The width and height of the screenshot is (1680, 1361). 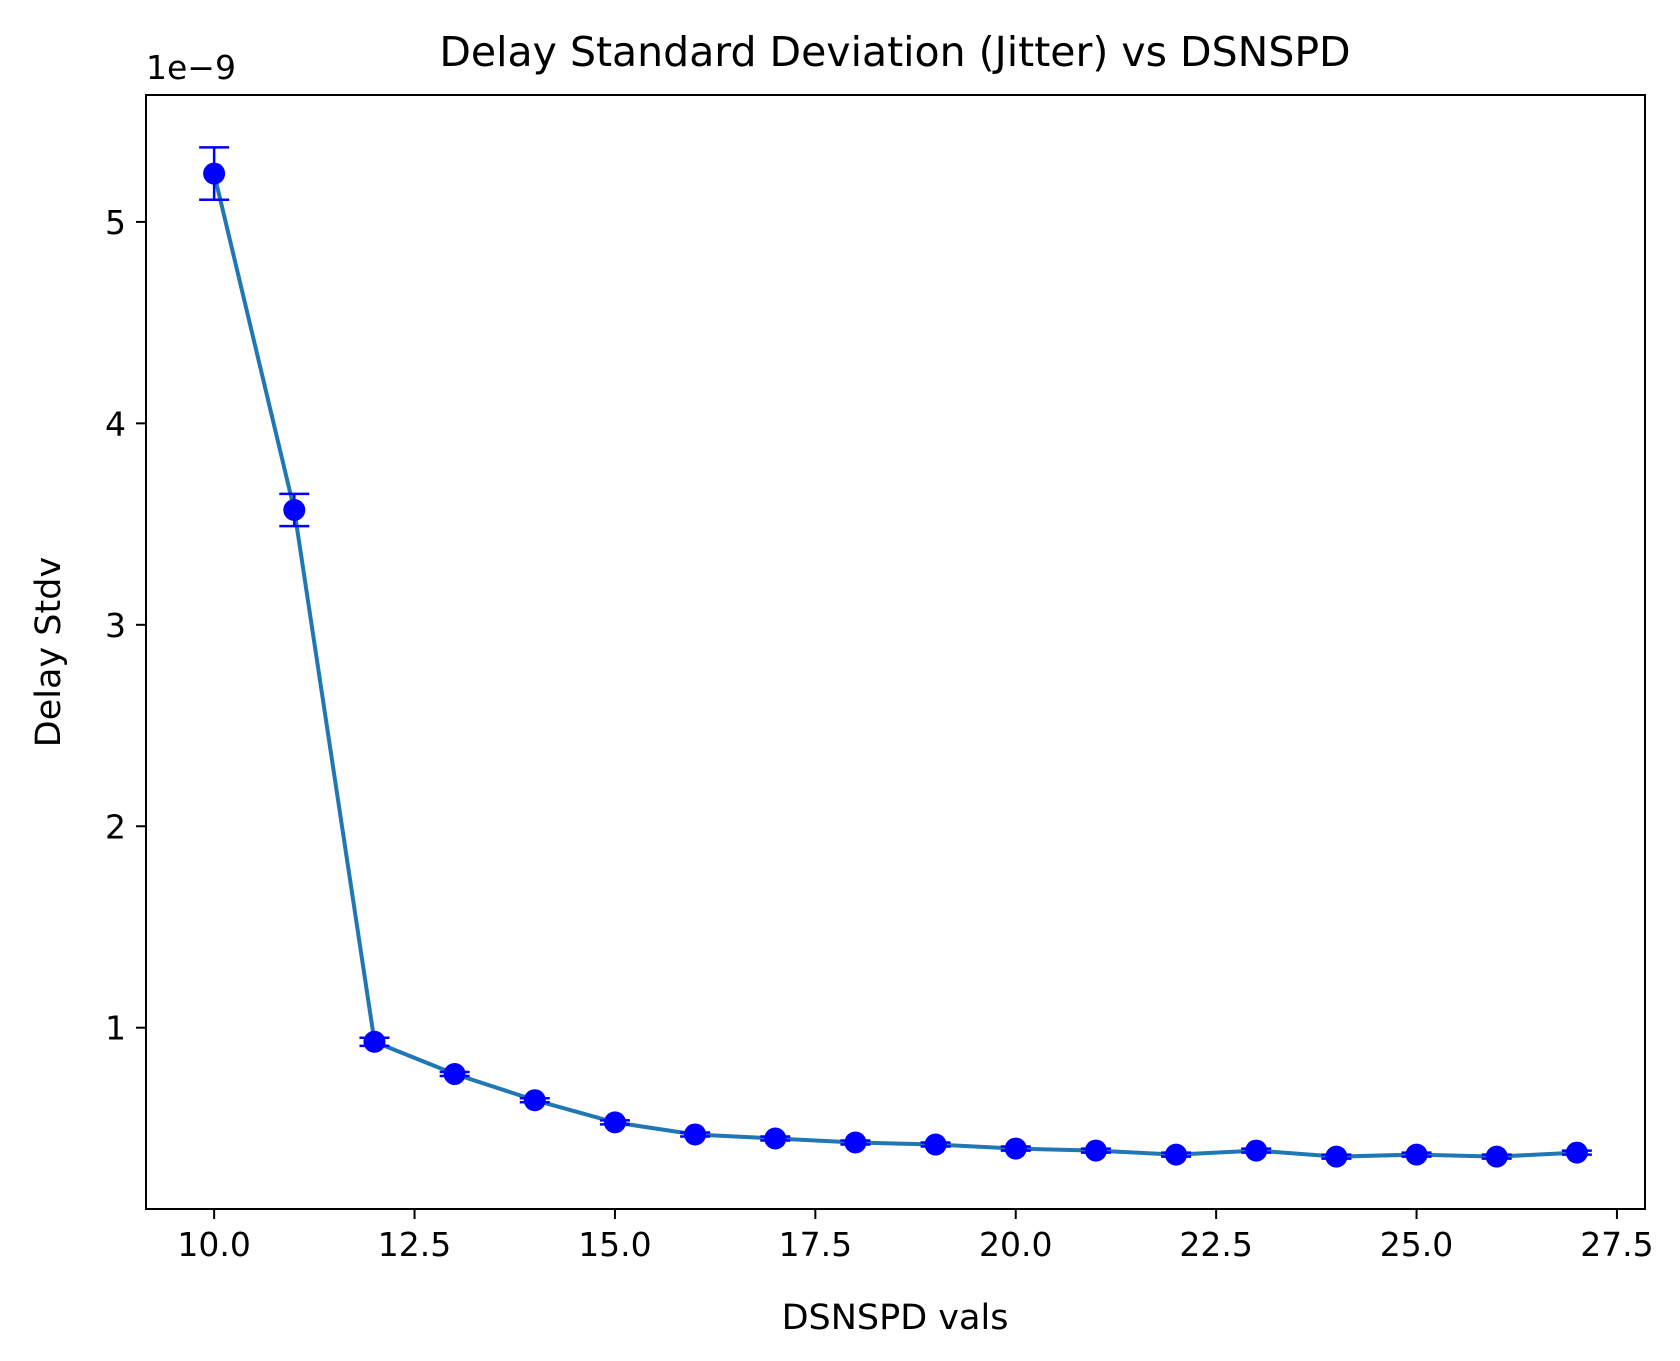 What do you see at coordinates (1215, 1244) in the screenshot?
I see `x-tick-label: 22.5` at bounding box center [1215, 1244].